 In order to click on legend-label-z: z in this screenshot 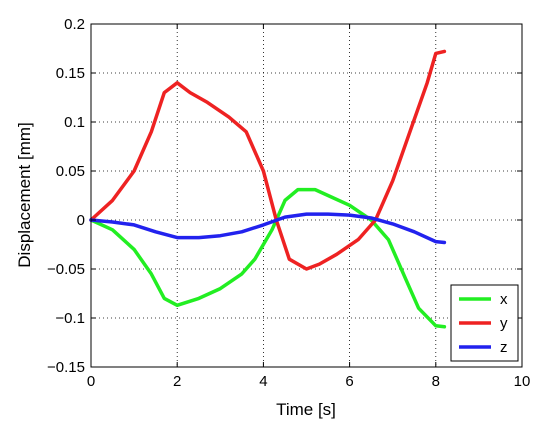, I will do `click(504, 347)`.